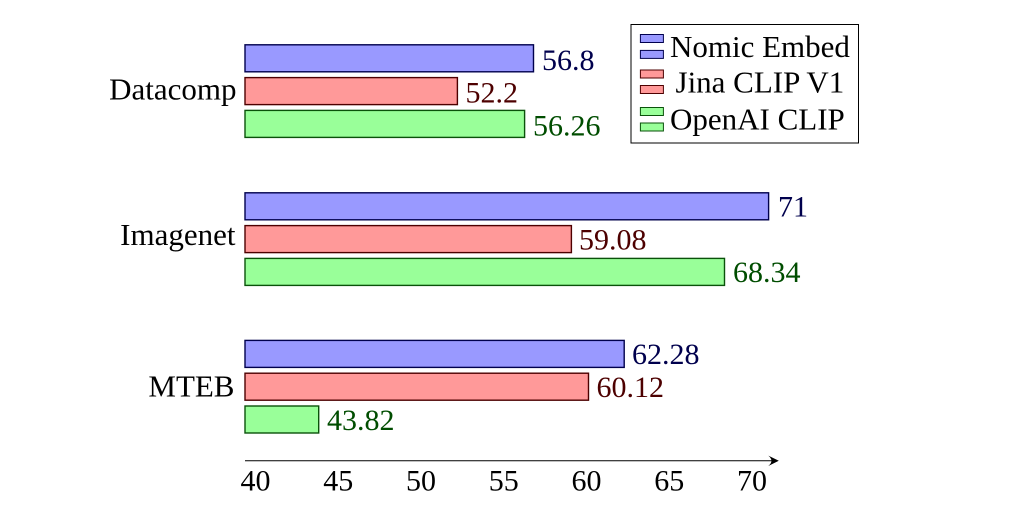 The image size is (1024, 520). What do you see at coordinates (793, 207) in the screenshot?
I see `svg-text: 71` at bounding box center [793, 207].